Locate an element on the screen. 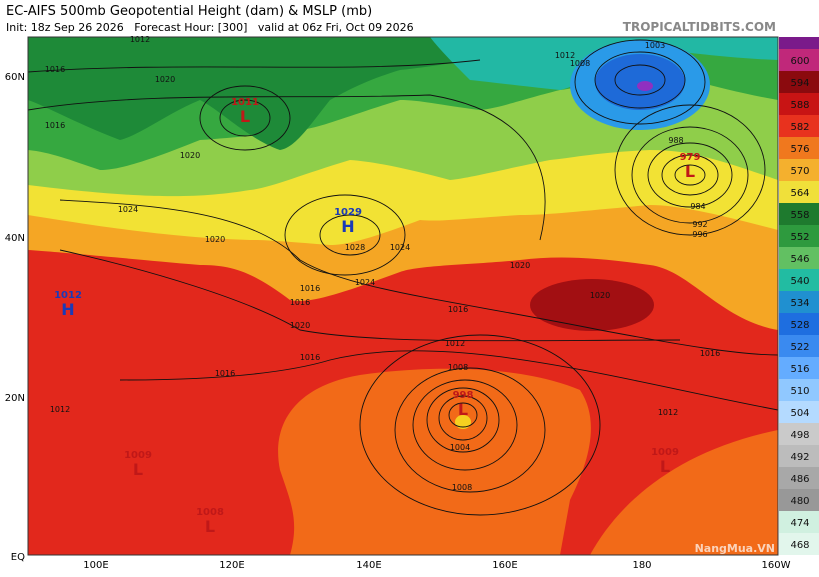 This screenshot has width=819, height=577. field-yellow-spot is located at coordinates (463, 422).